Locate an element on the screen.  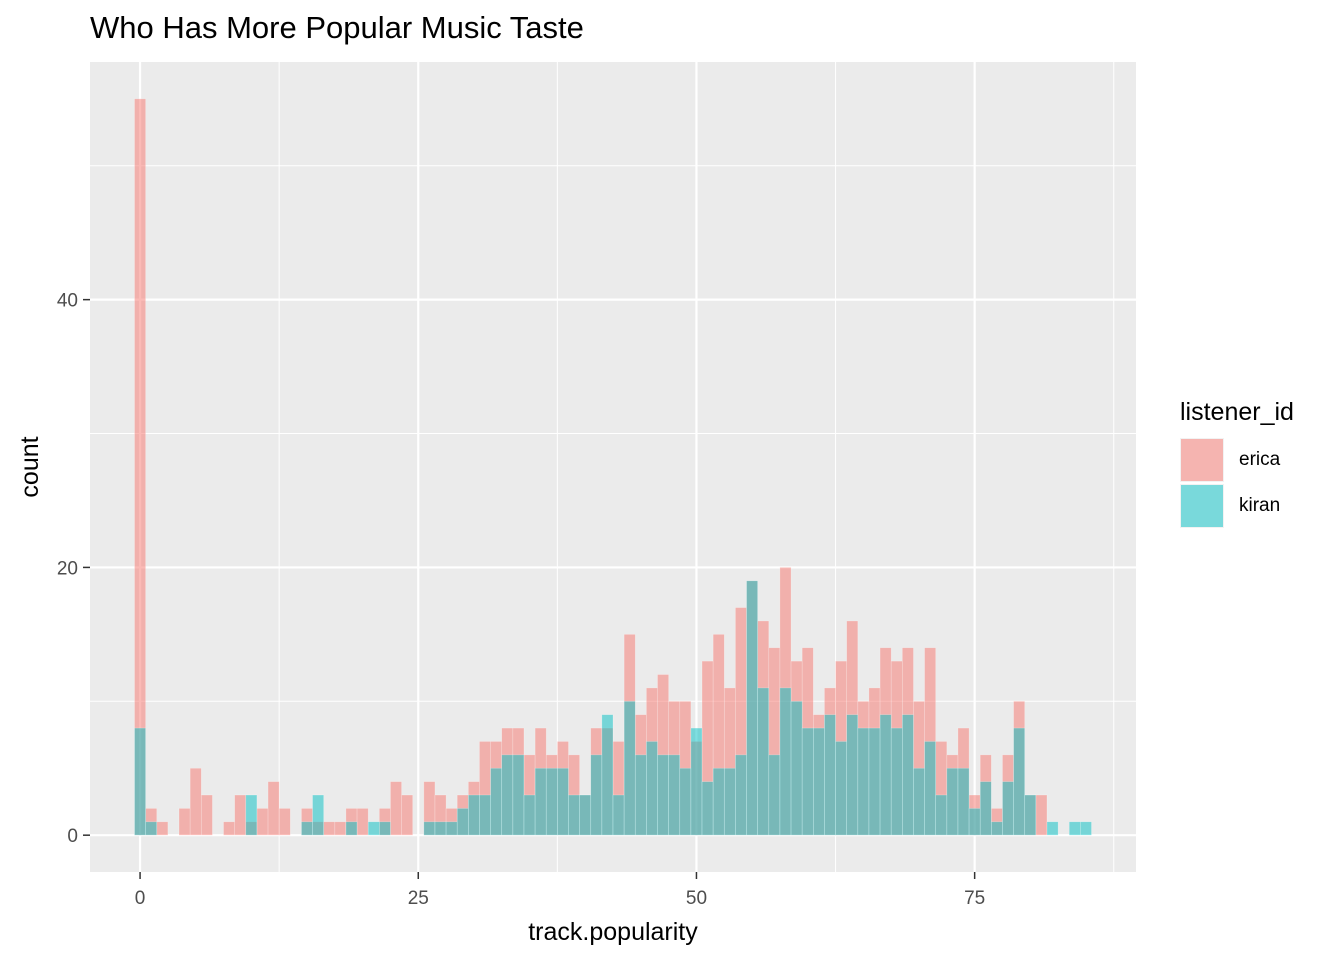
legend-key-kiran is located at coordinates (1202, 506).